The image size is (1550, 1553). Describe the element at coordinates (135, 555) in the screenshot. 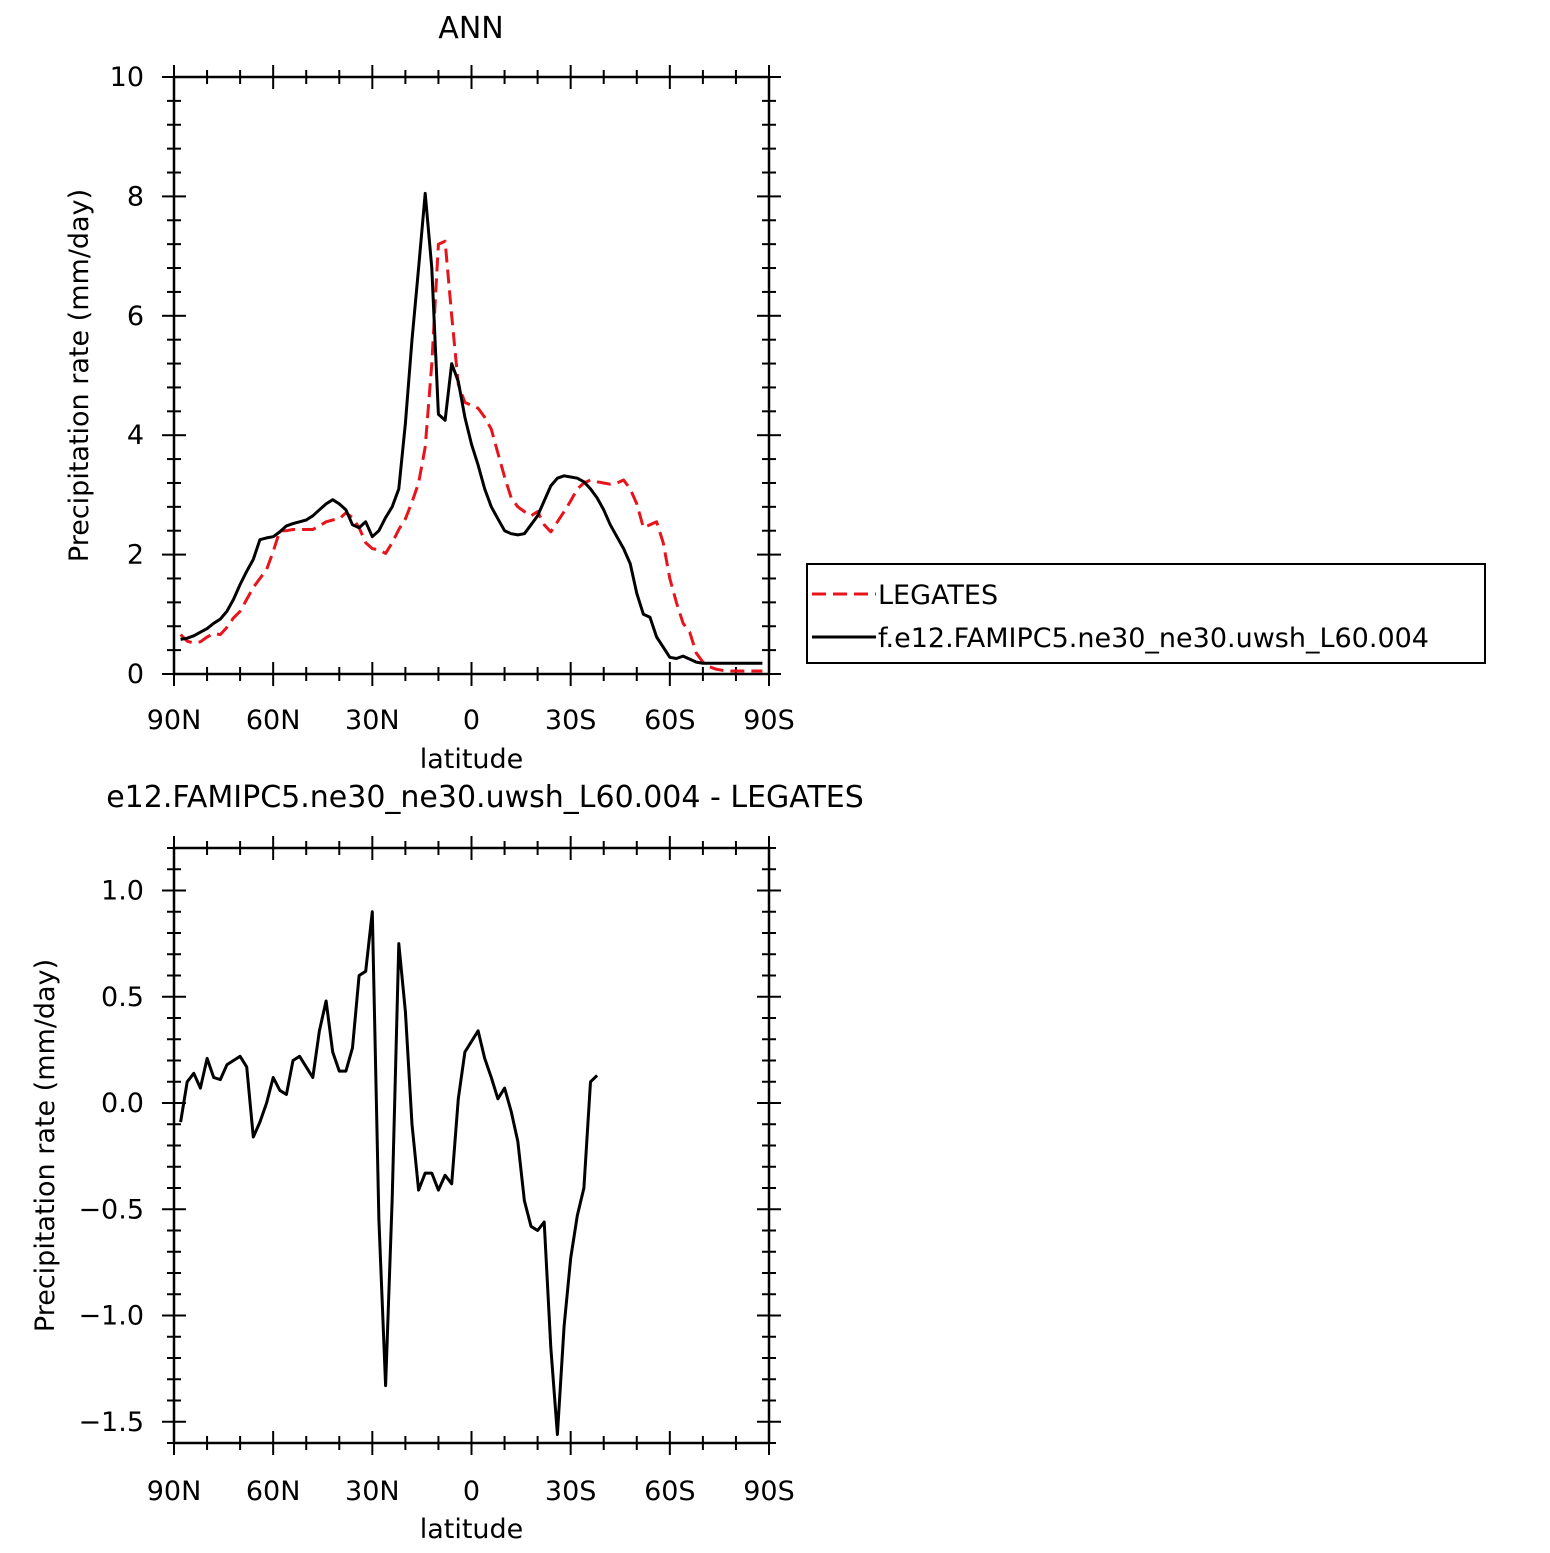

I see `y-tick-label: 2` at that location.